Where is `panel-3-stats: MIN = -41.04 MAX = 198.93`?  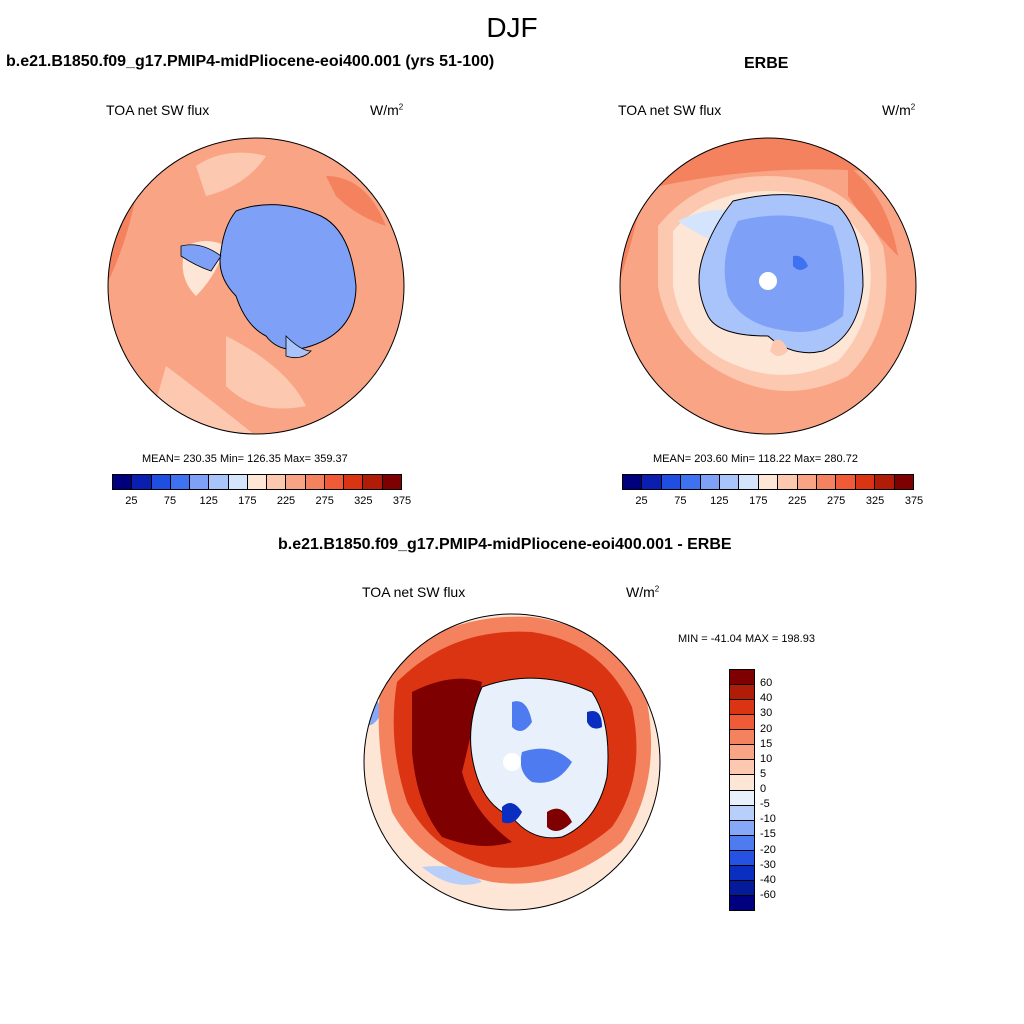 panel-3-stats: MIN = -41.04 MAX = 198.93 is located at coordinates (746, 639).